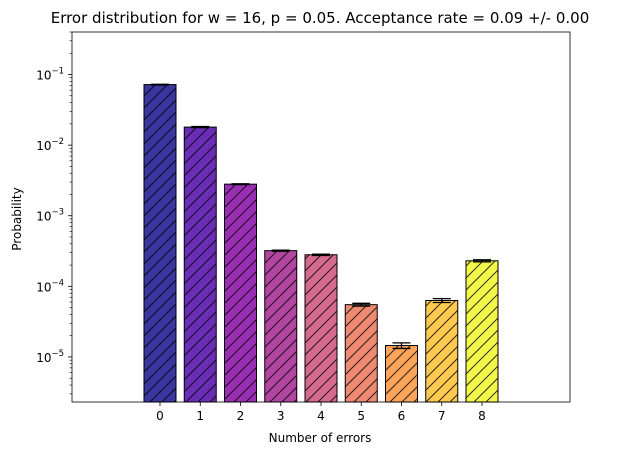 The width and height of the screenshot is (628, 455). What do you see at coordinates (281, 416) in the screenshot?
I see `x-tick-label-3: 3` at bounding box center [281, 416].